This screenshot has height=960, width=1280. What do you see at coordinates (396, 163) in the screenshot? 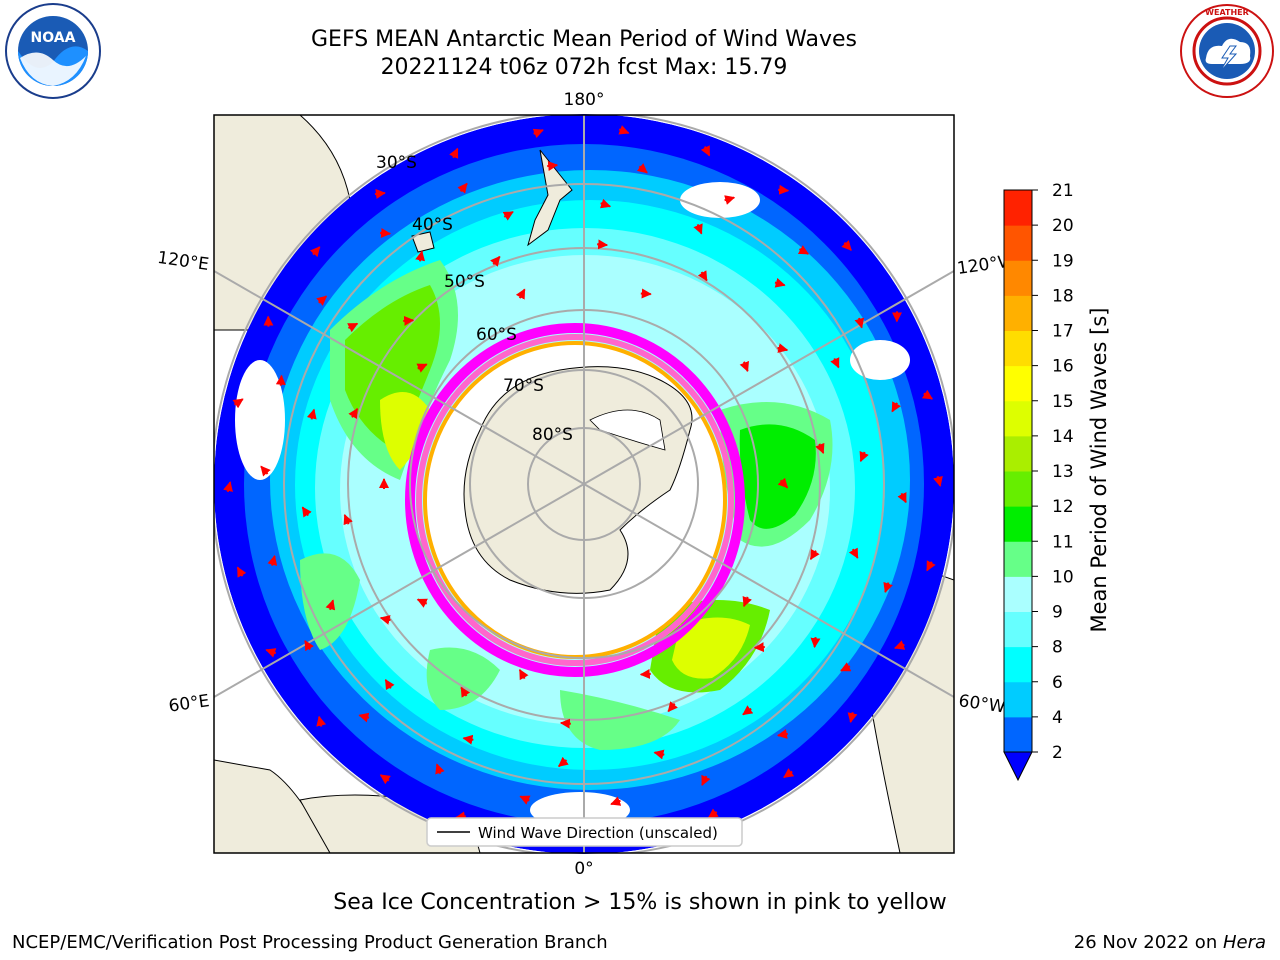
I see `lat-label-30s: 30°S` at bounding box center [396, 163].